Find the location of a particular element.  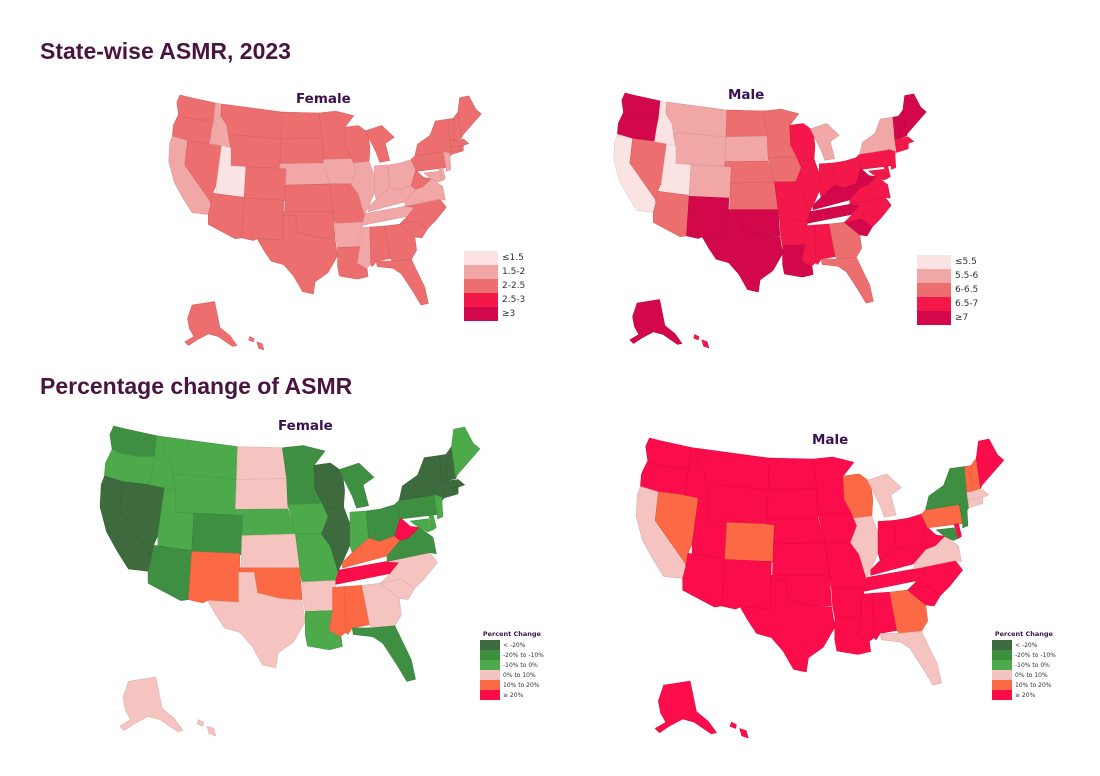

state-nj is located at coordinates (964, 516).